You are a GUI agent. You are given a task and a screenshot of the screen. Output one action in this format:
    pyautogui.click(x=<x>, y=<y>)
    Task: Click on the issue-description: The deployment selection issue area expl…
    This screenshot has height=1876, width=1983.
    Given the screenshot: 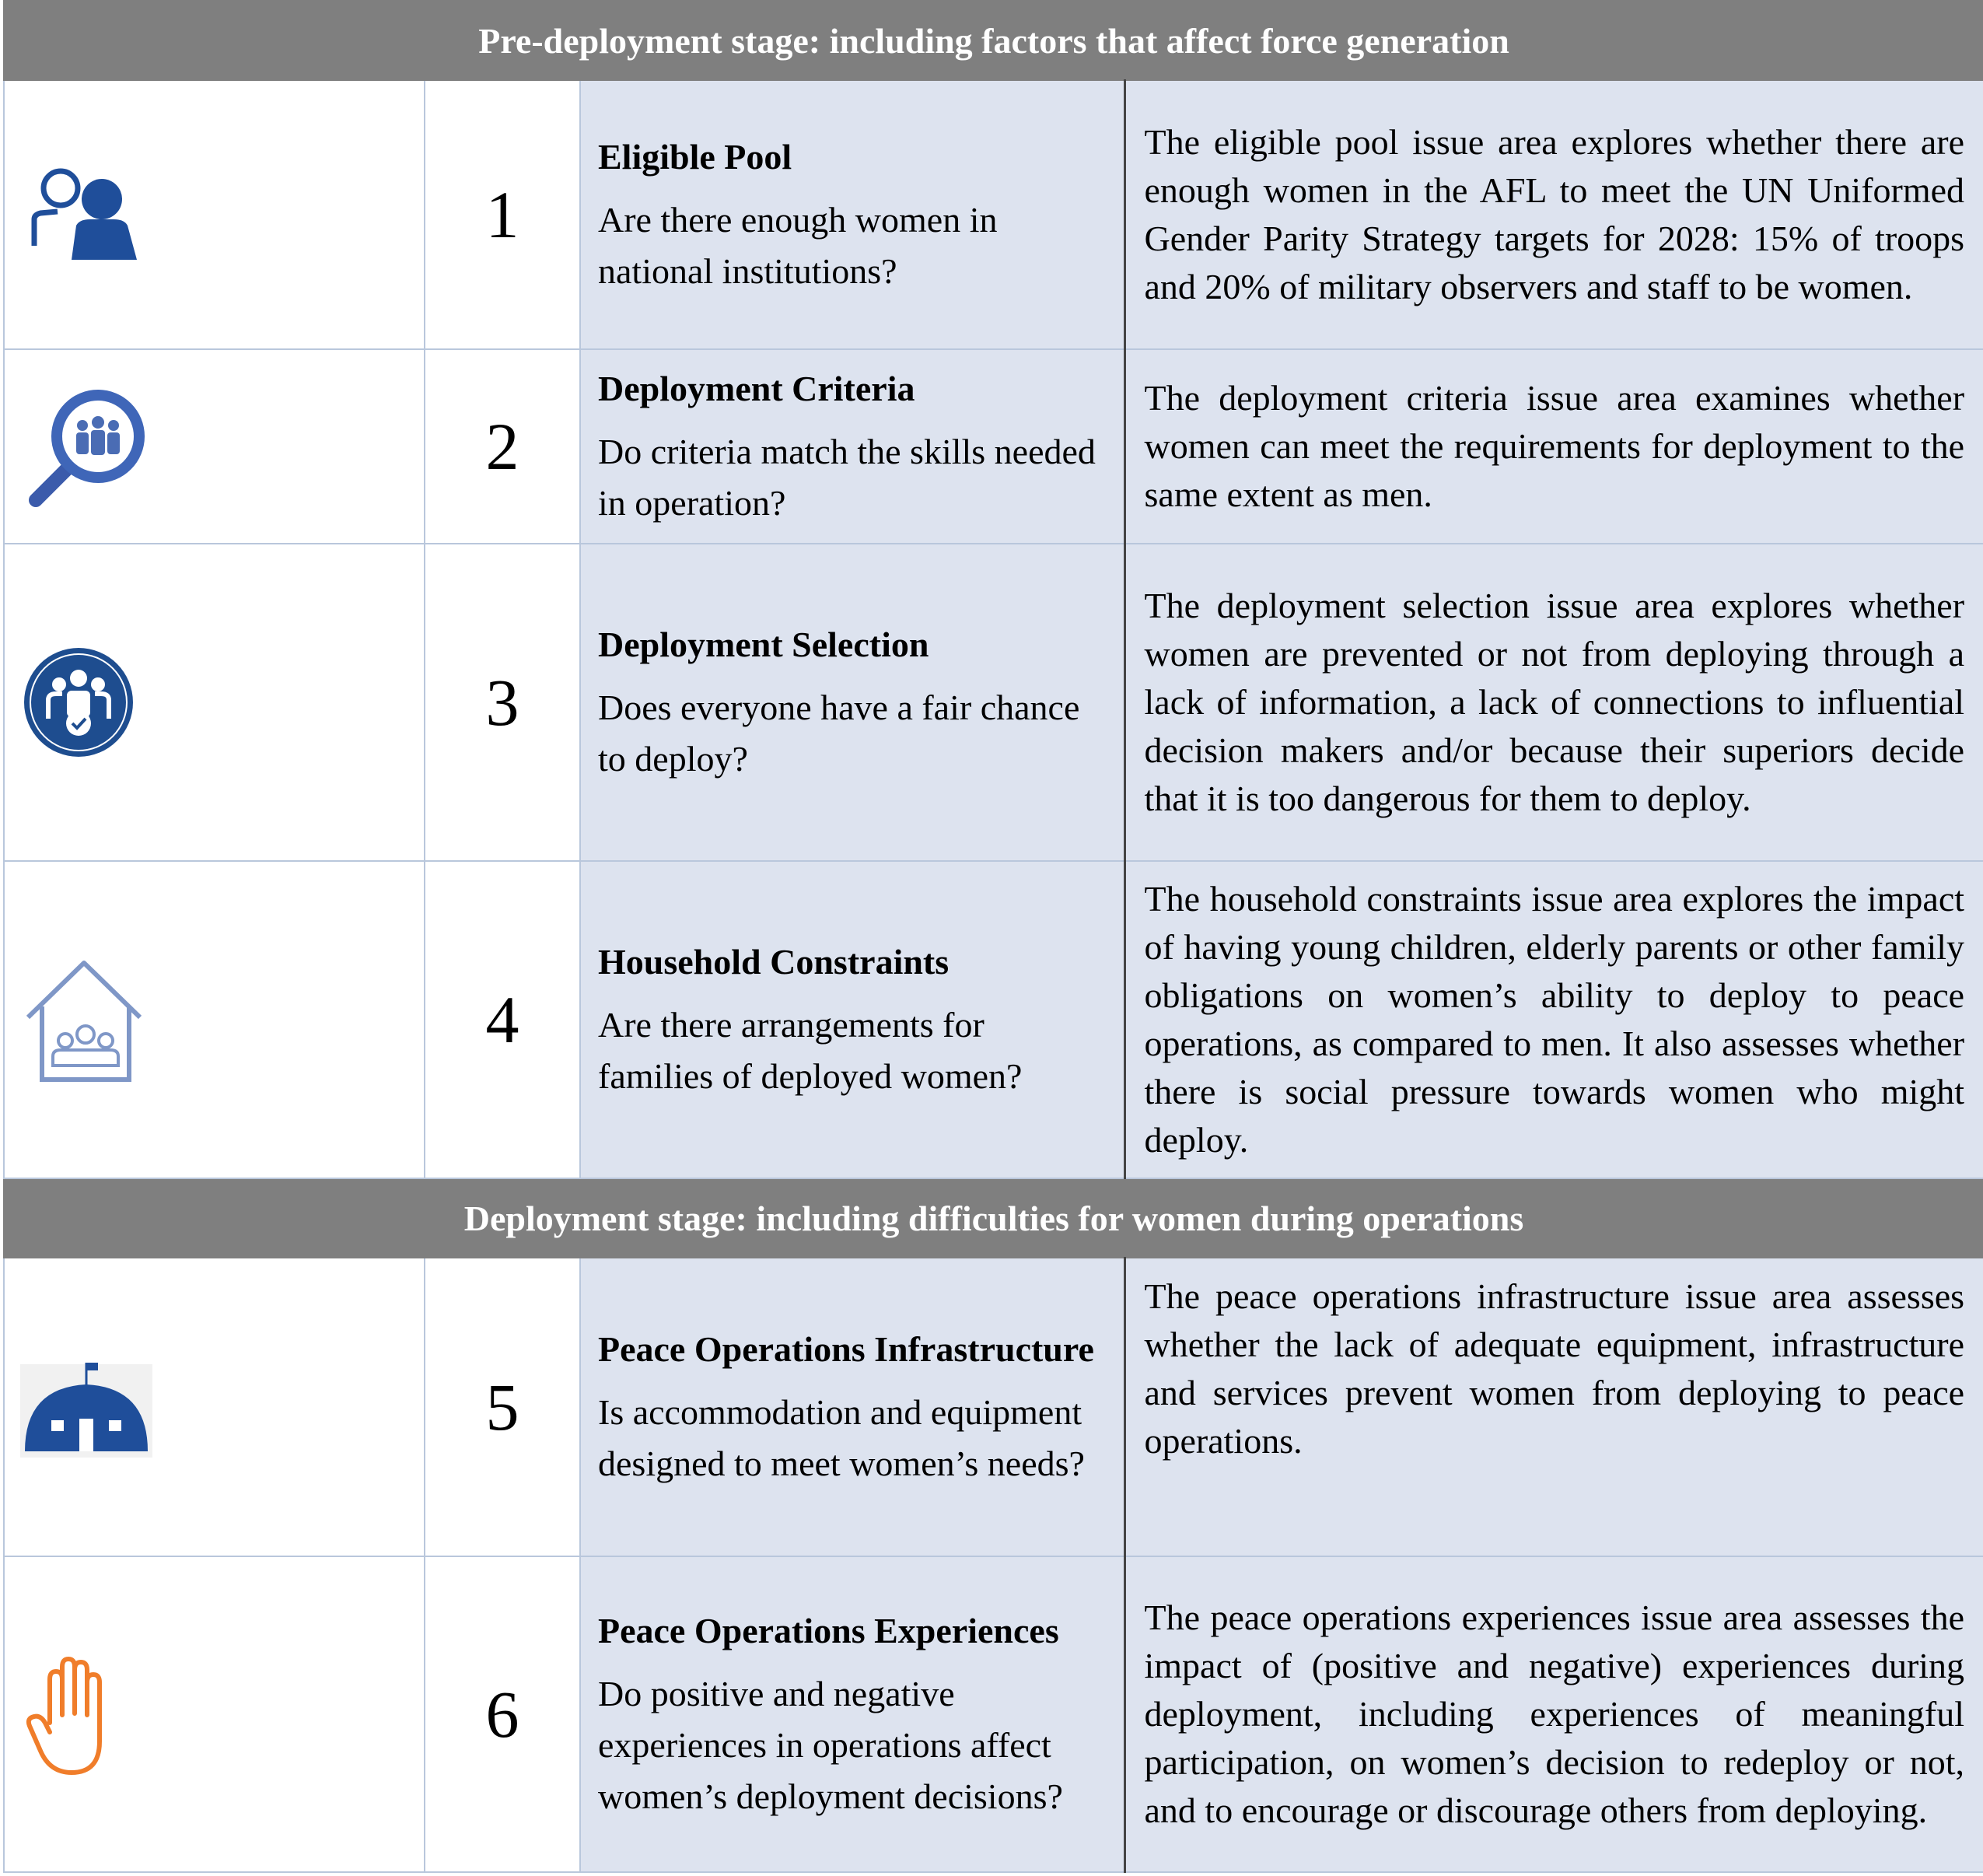 What is the action you would take?
    pyautogui.click(x=1553, y=703)
    